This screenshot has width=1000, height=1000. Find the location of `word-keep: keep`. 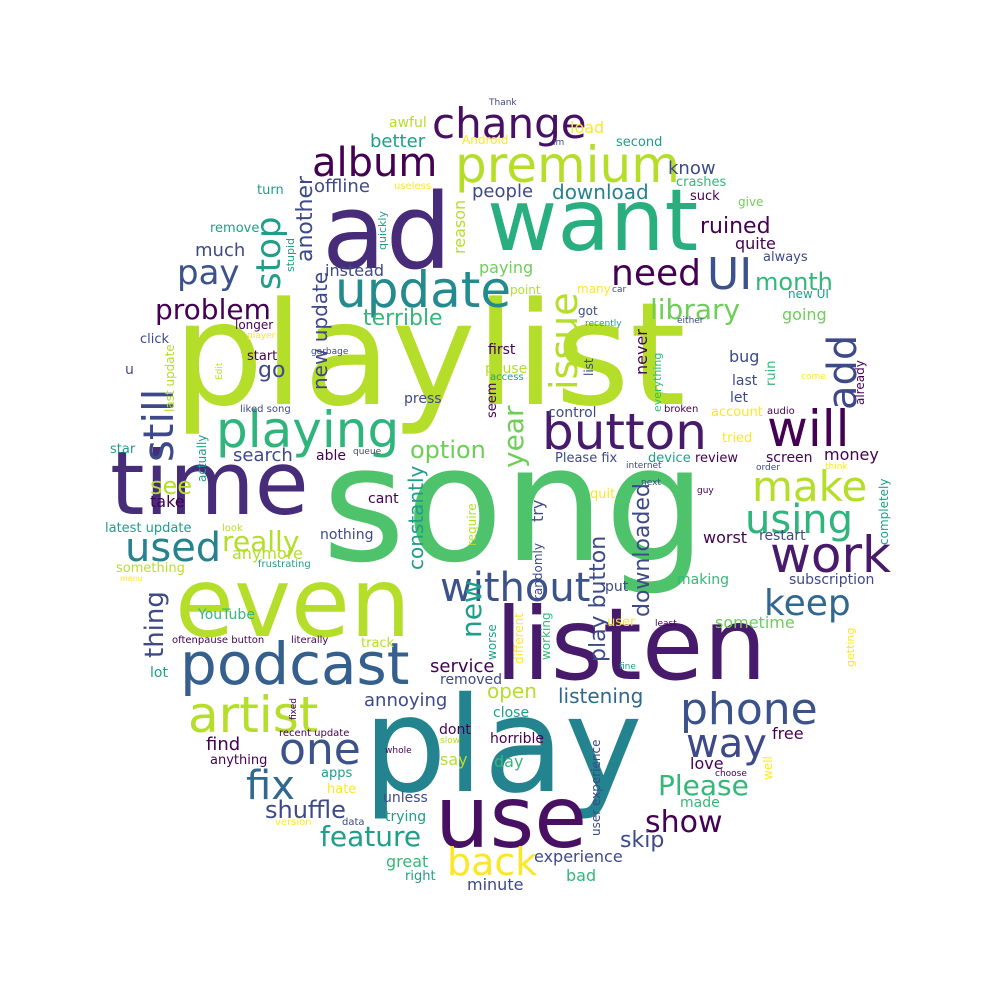

word-keep: keep is located at coordinates (807, 603).